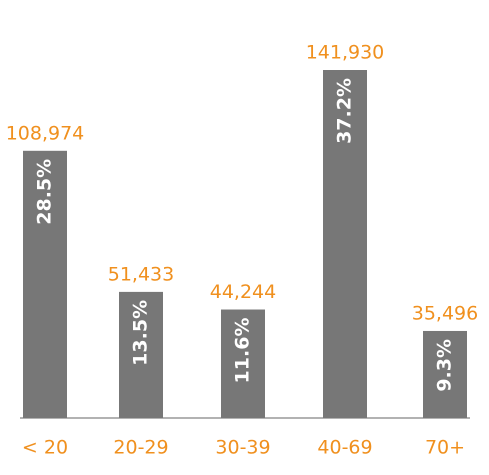 The image size is (489, 475). What do you see at coordinates (242, 448) in the screenshot?
I see `x-tick-label: 30-39` at bounding box center [242, 448].